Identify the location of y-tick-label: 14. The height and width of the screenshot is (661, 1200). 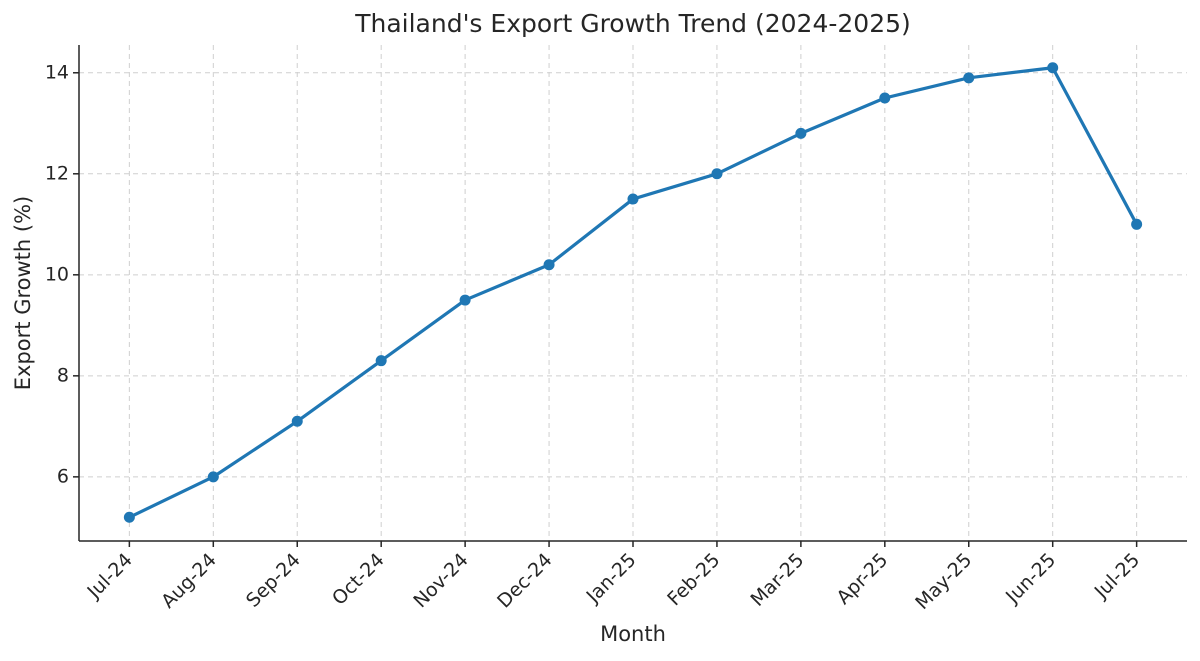
(57, 72).